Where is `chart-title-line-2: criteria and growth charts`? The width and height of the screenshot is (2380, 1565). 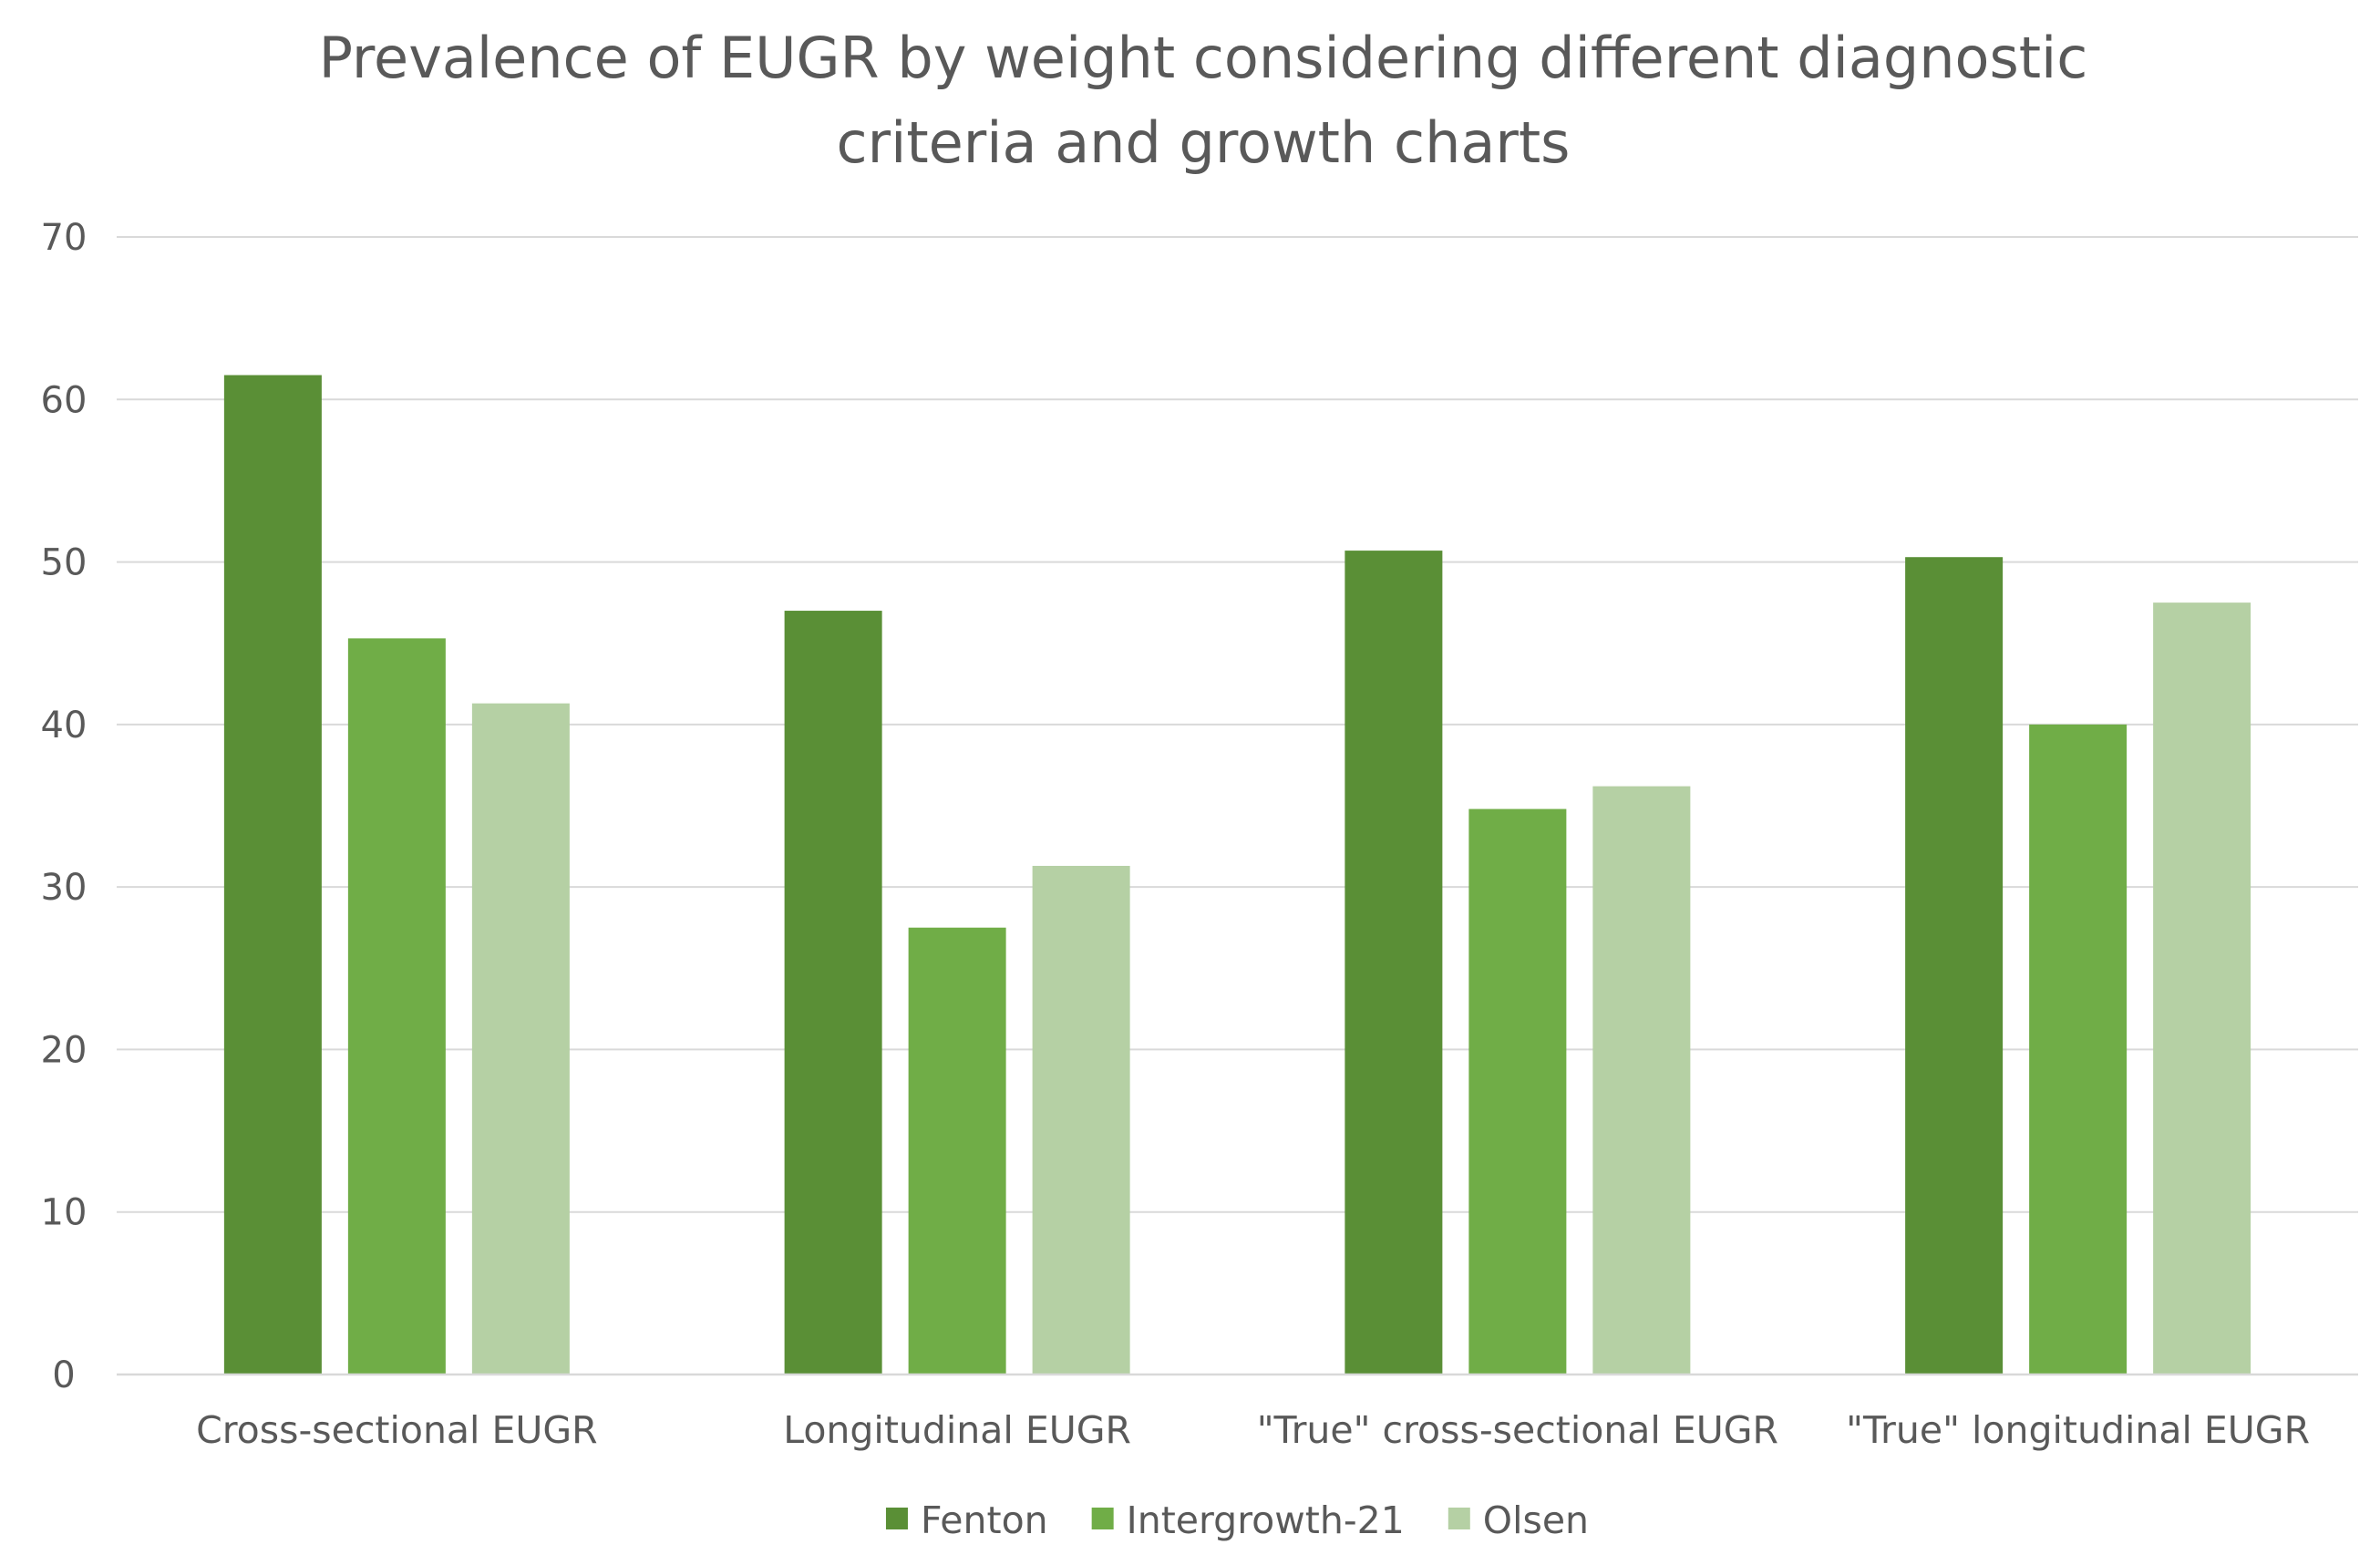 chart-title-line-2: criteria and growth charts is located at coordinates (1204, 142).